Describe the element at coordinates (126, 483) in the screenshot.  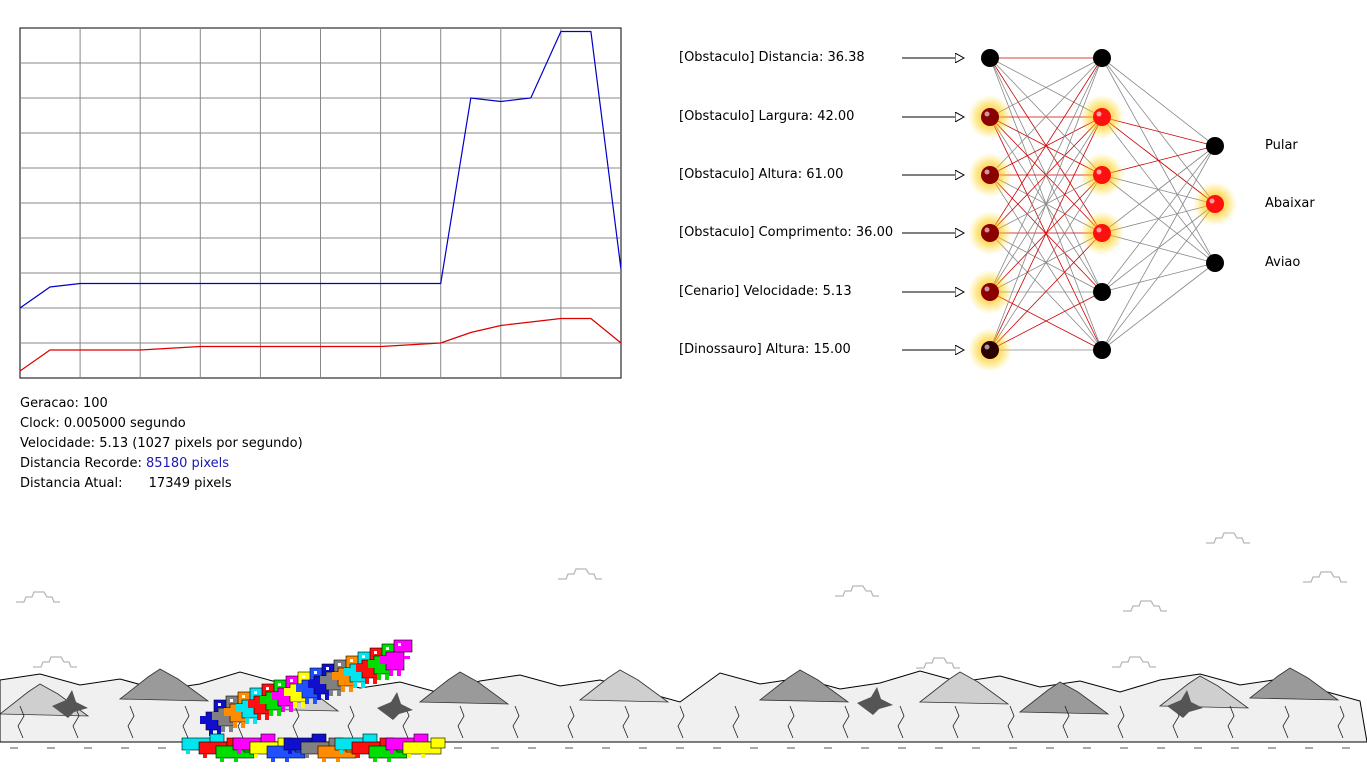
I see `stat-atual: Distancia Atual: 17349 pixels` at that location.